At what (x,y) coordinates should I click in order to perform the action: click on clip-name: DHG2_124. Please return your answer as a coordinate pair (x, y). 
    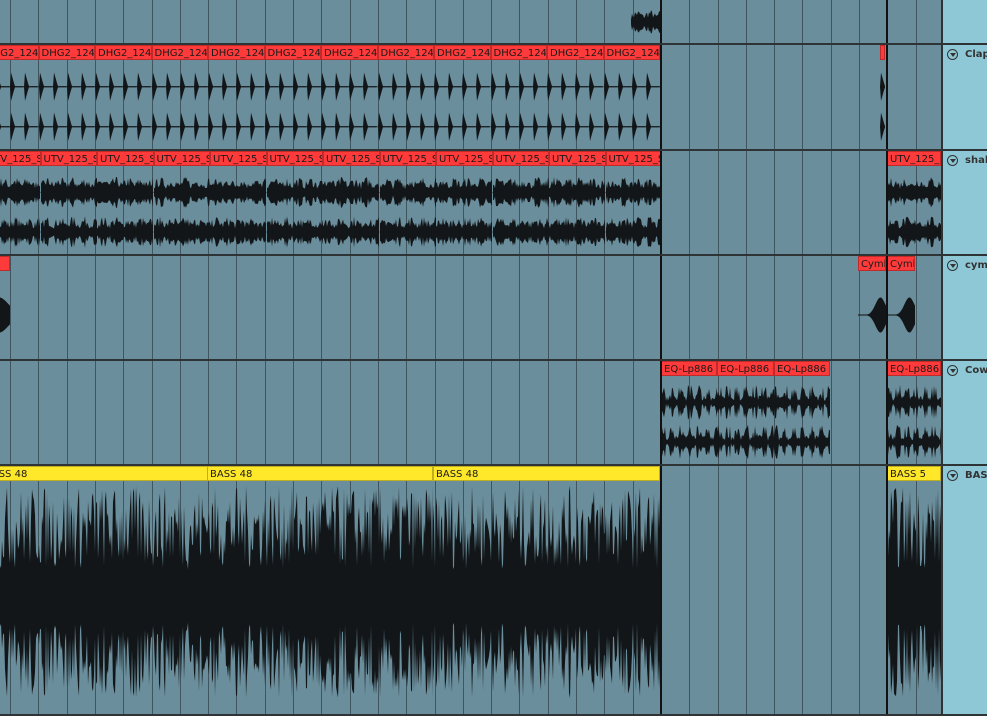
    Looking at the image, I should click on (575, 52).